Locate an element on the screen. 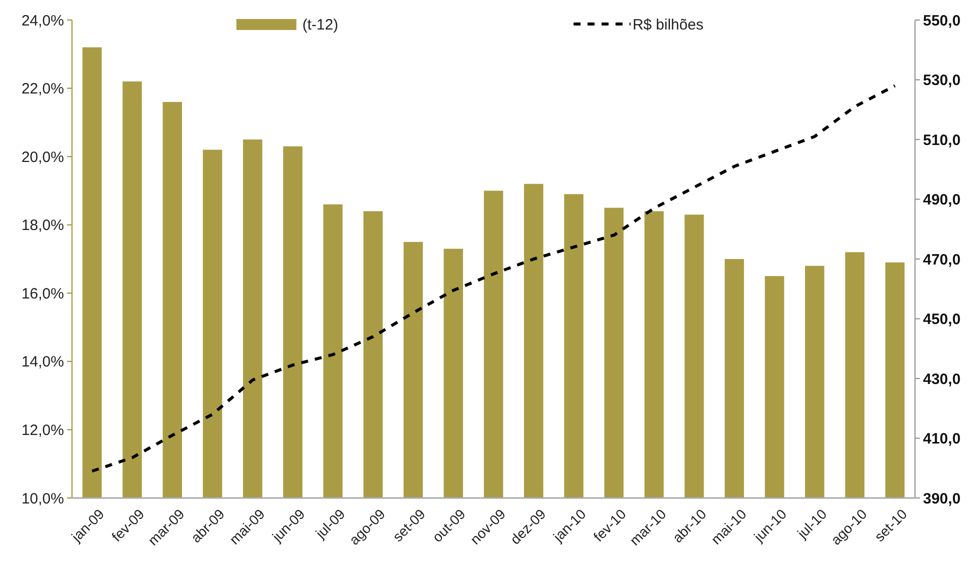  legend-label: R$ bilhões is located at coordinates (668, 25).